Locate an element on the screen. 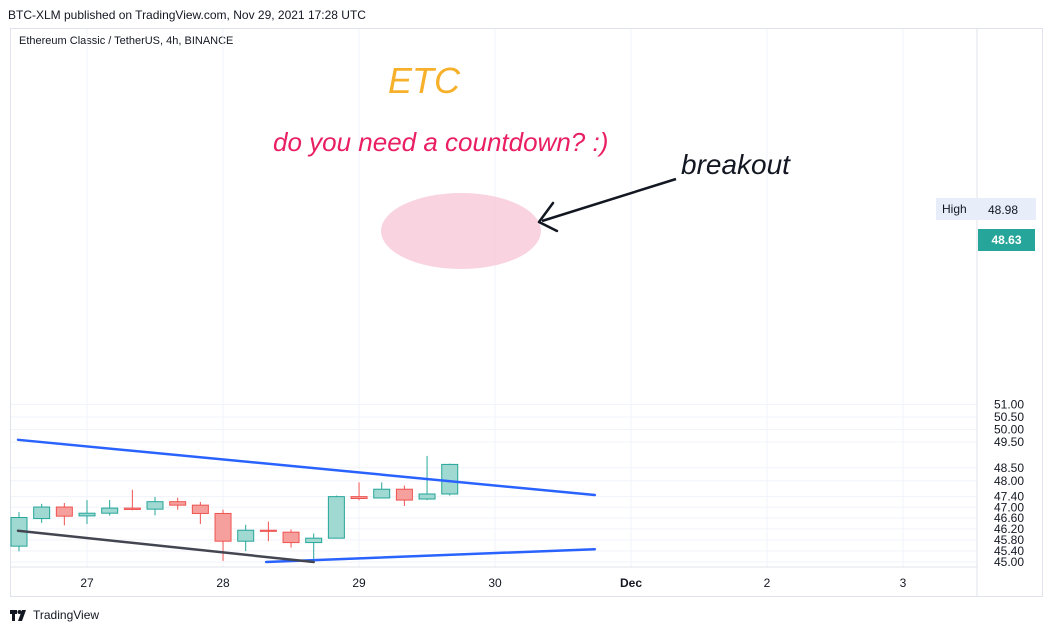 The height and width of the screenshot is (635, 1052). y-tick-label: 48.50 is located at coordinates (1009, 468).